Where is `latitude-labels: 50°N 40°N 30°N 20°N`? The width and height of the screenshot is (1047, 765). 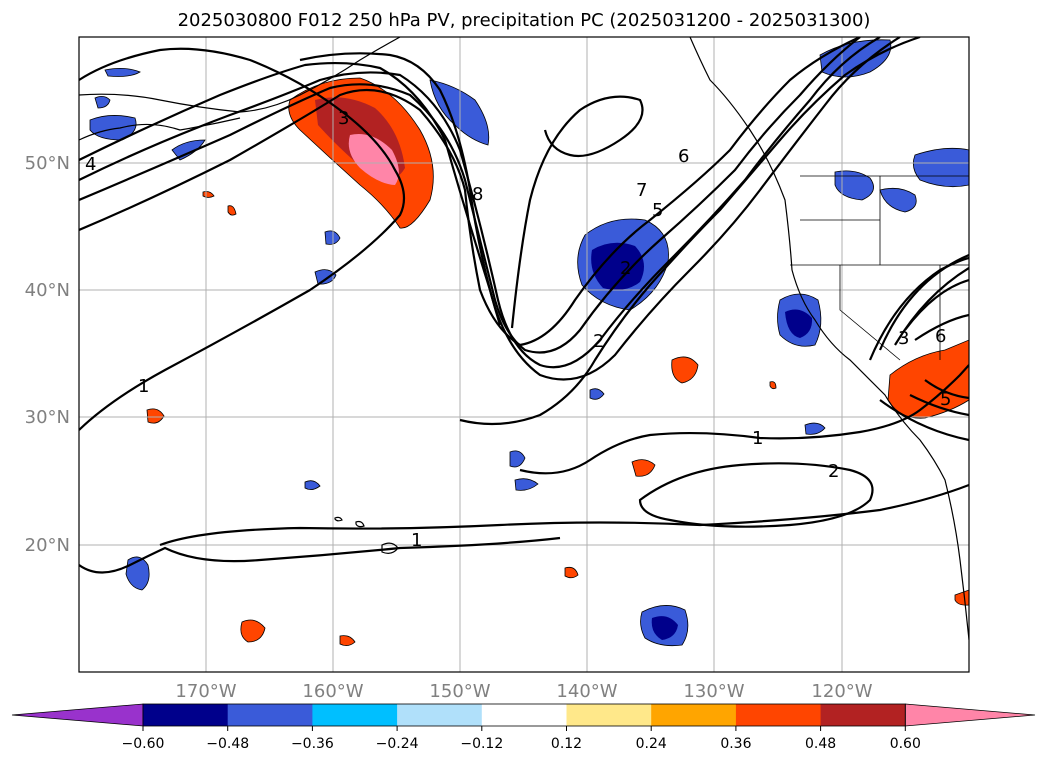
latitude-labels: 50°N 40°N 30°N 20°N is located at coordinates (47, 354).